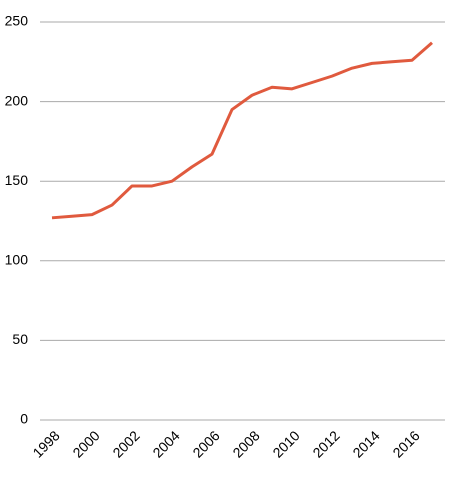 The image size is (450, 477). What do you see at coordinates (125, 443) in the screenshot?
I see `x-tick-label: 2002` at bounding box center [125, 443].